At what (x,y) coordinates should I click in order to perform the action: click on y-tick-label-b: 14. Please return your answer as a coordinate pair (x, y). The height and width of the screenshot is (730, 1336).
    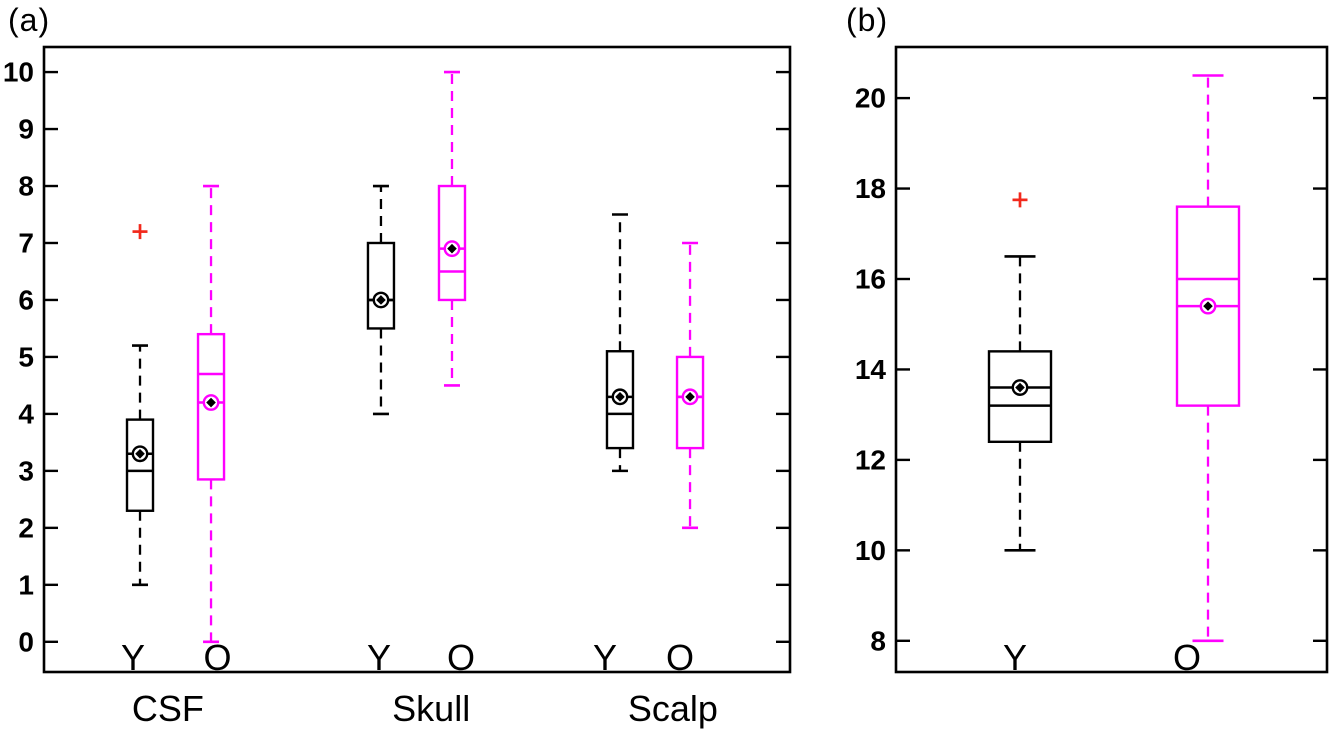
    Looking at the image, I should click on (871, 369).